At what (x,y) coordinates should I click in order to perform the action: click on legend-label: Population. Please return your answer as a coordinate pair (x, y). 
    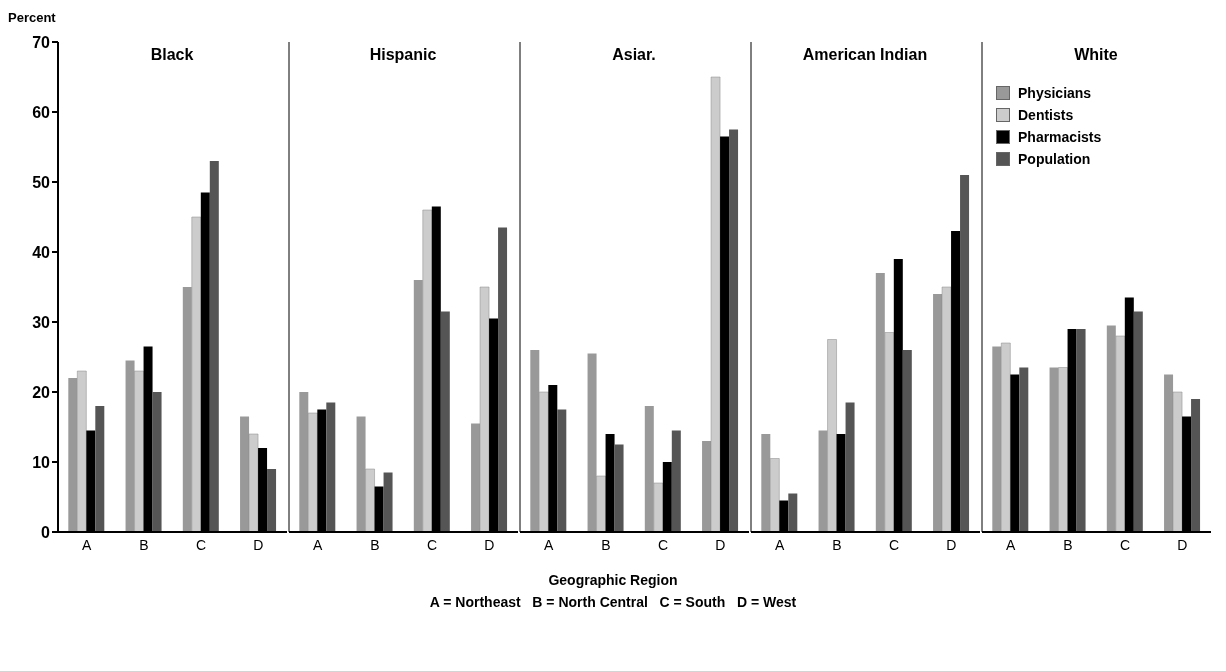
    Looking at the image, I should click on (1054, 159).